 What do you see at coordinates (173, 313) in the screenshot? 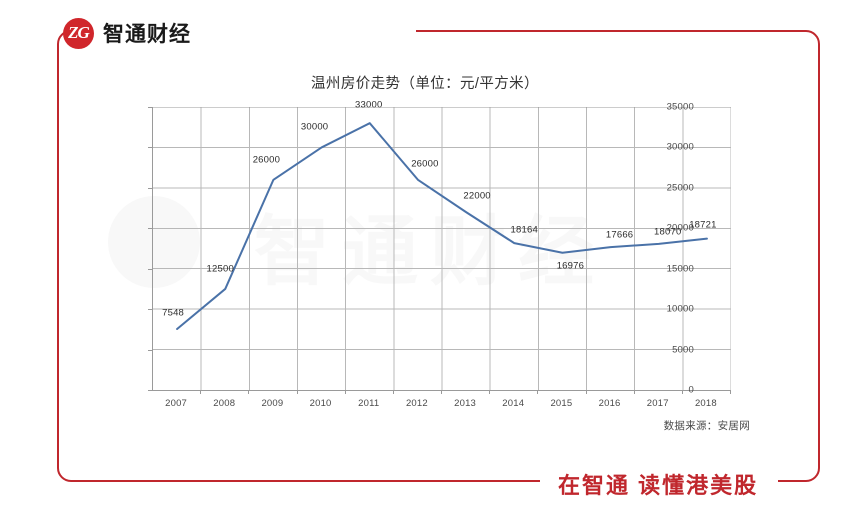
I see `data-point-label: 7548` at bounding box center [173, 313].